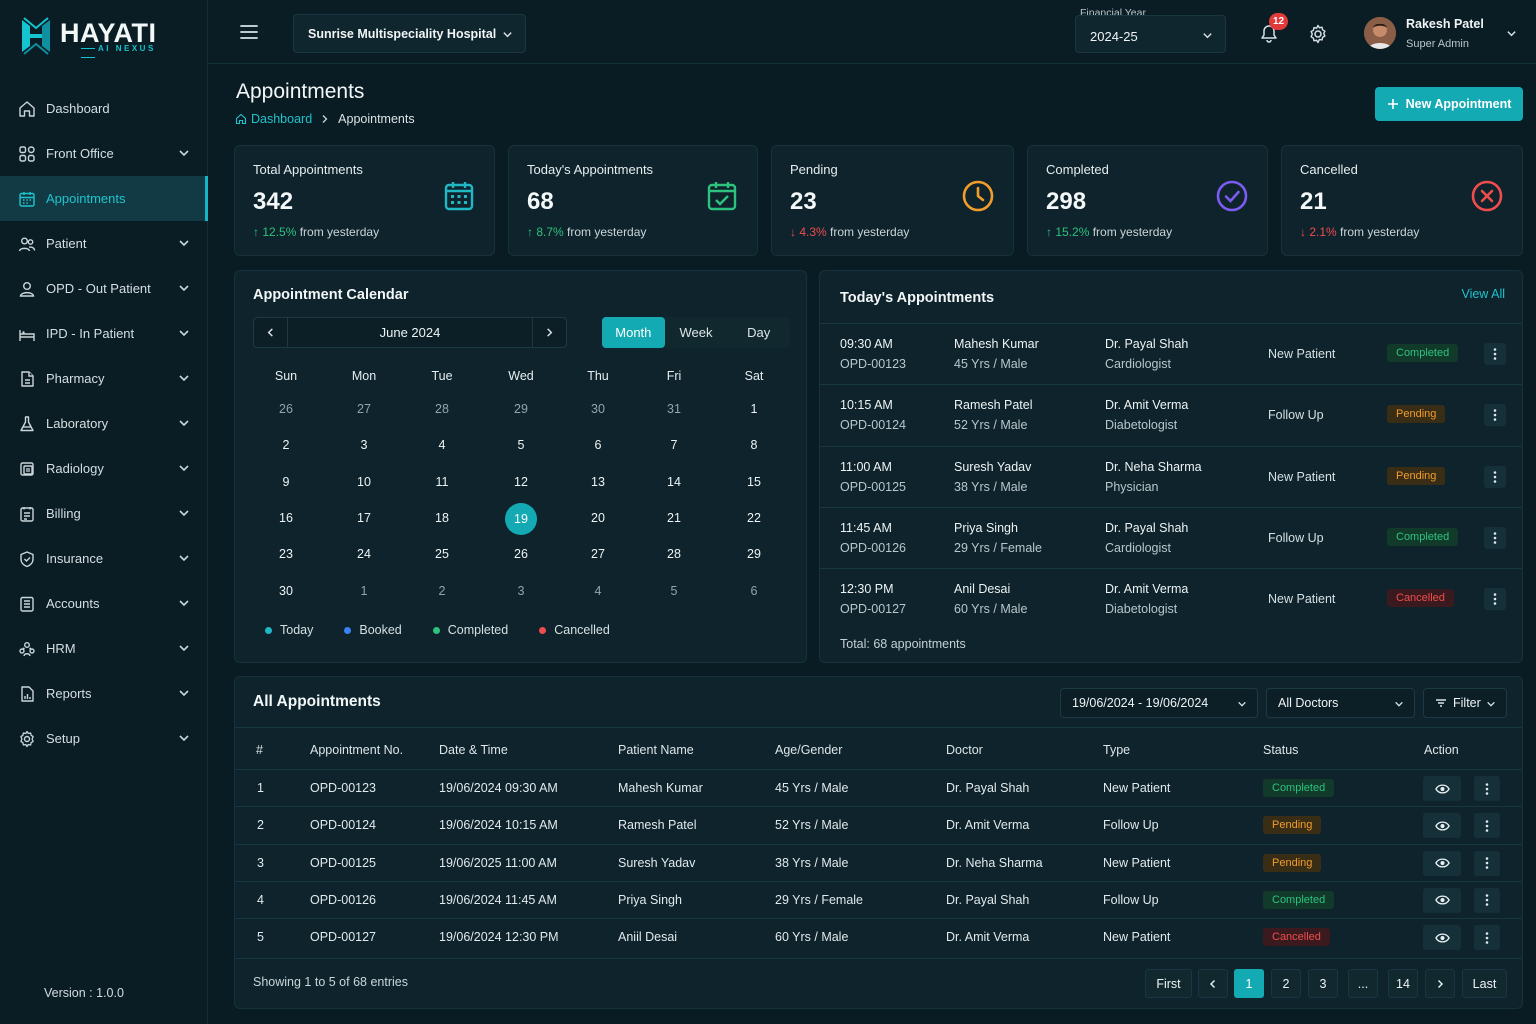 Image resolution: width=1536 pixels, height=1024 pixels. Describe the element at coordinates (249, 32) in the screenshot. I see `menu-toggle-icon` at that location.